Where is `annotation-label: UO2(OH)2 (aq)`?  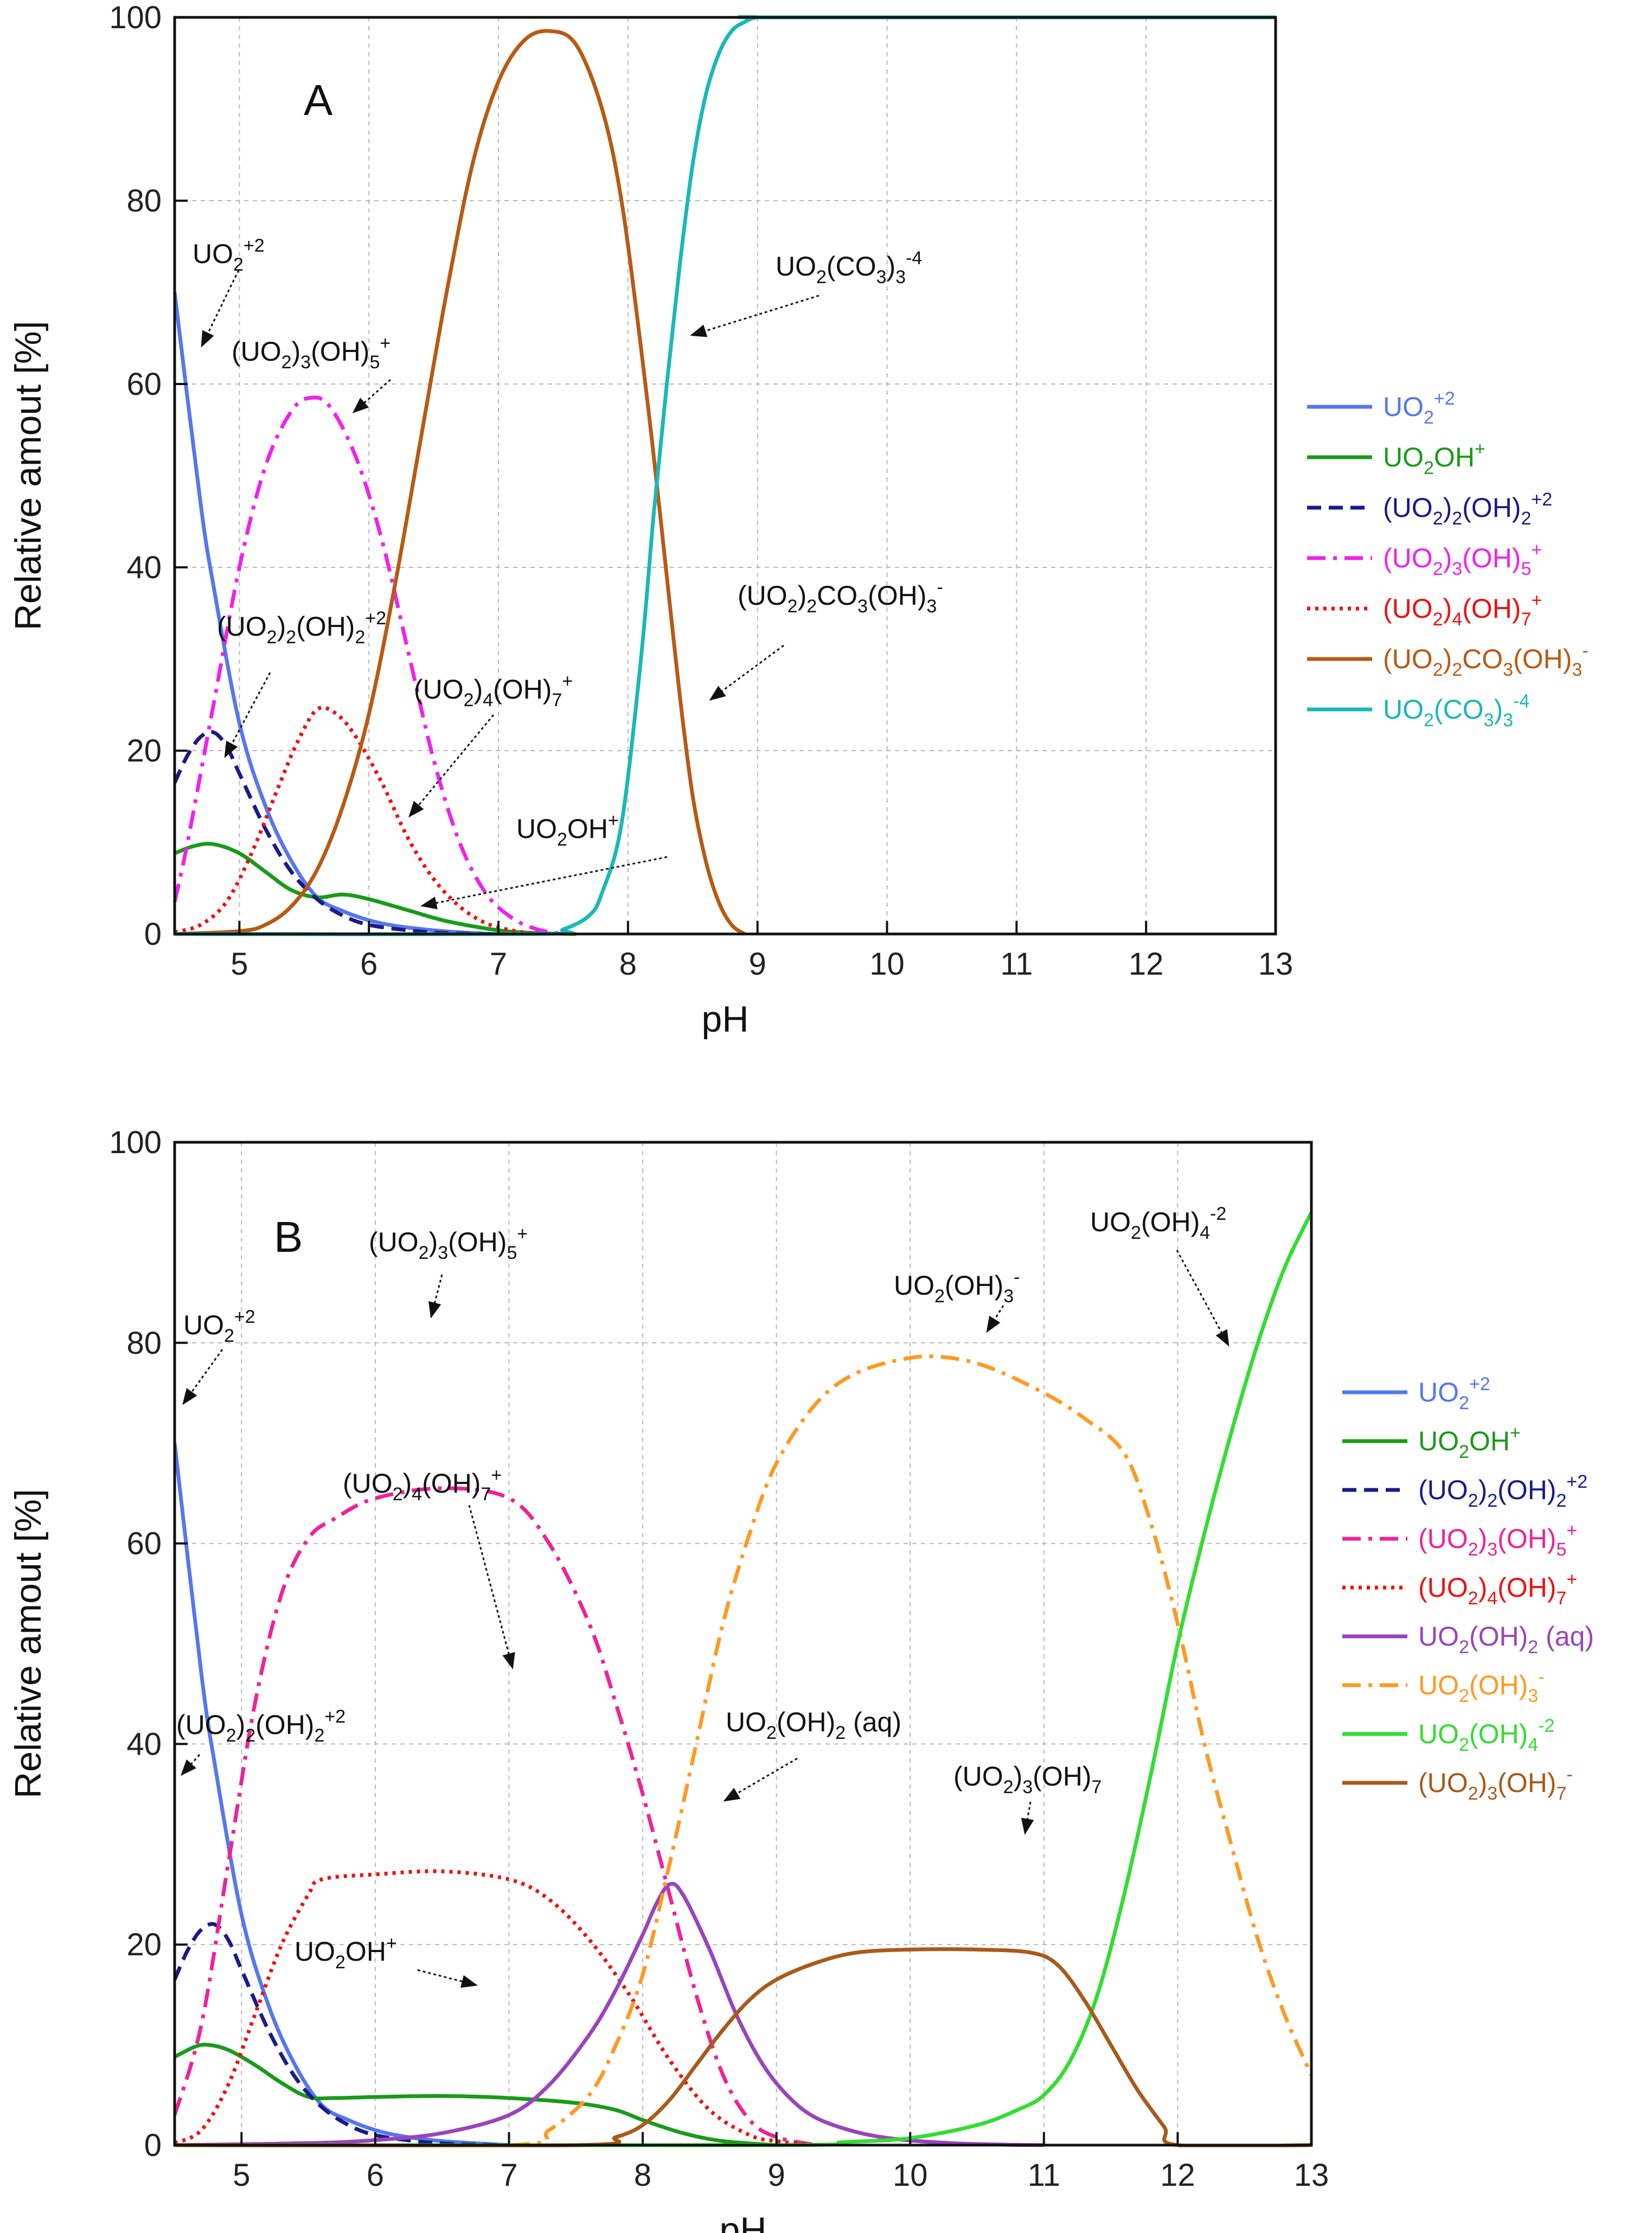
annotation-label: UO2(OH)2 (aq) is located at coordinates (813, 1725).